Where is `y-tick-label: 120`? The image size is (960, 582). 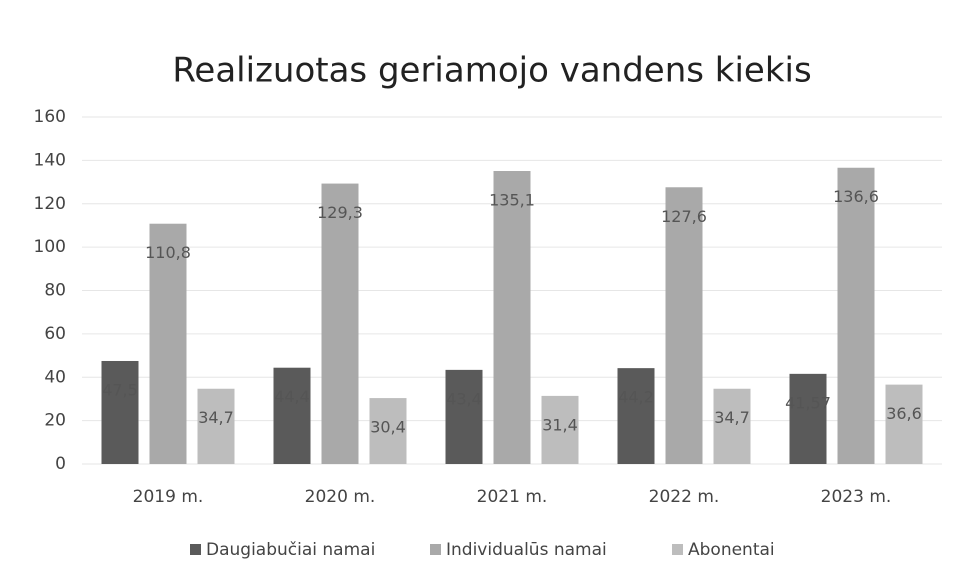 y-tick-label: 120 is located at coordinates (50, 204).